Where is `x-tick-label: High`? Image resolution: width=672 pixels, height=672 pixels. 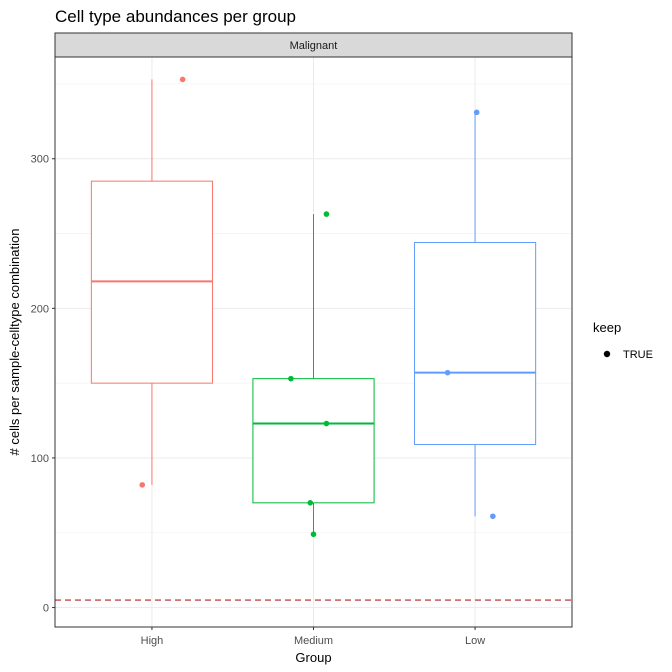 x-tick-label: High is located at coordinates (152, 641).